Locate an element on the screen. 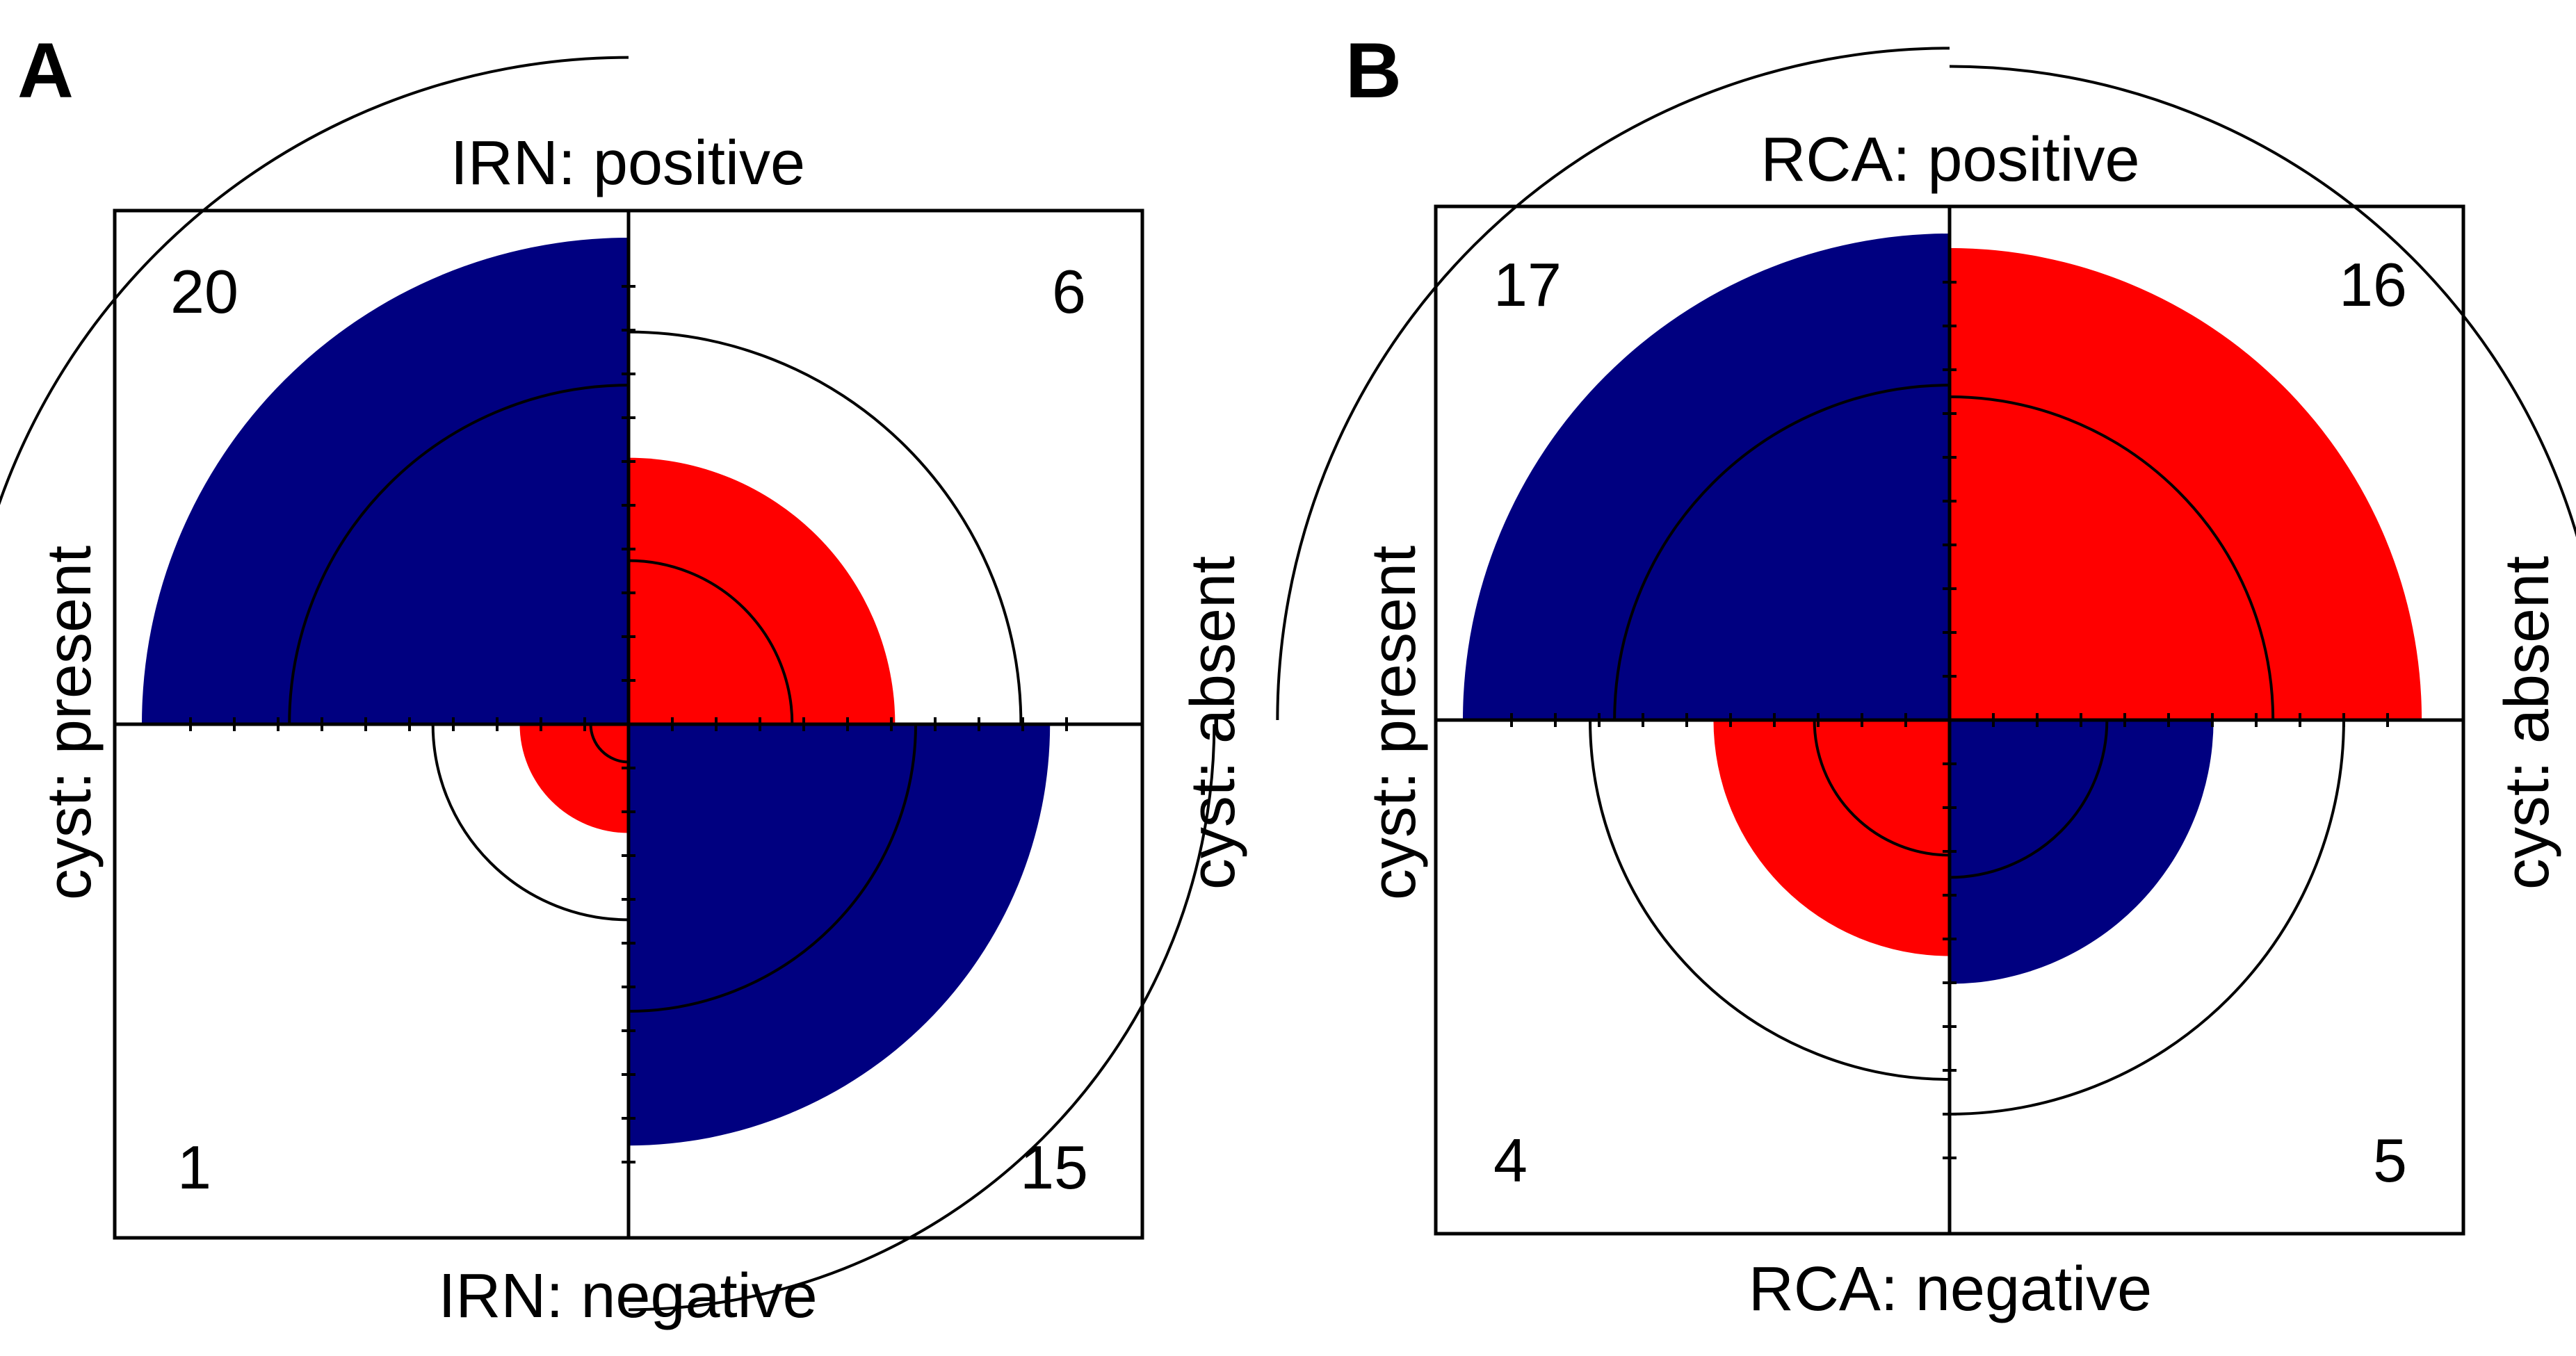  panel-a-letter: A is located at coordinates (45, 70).